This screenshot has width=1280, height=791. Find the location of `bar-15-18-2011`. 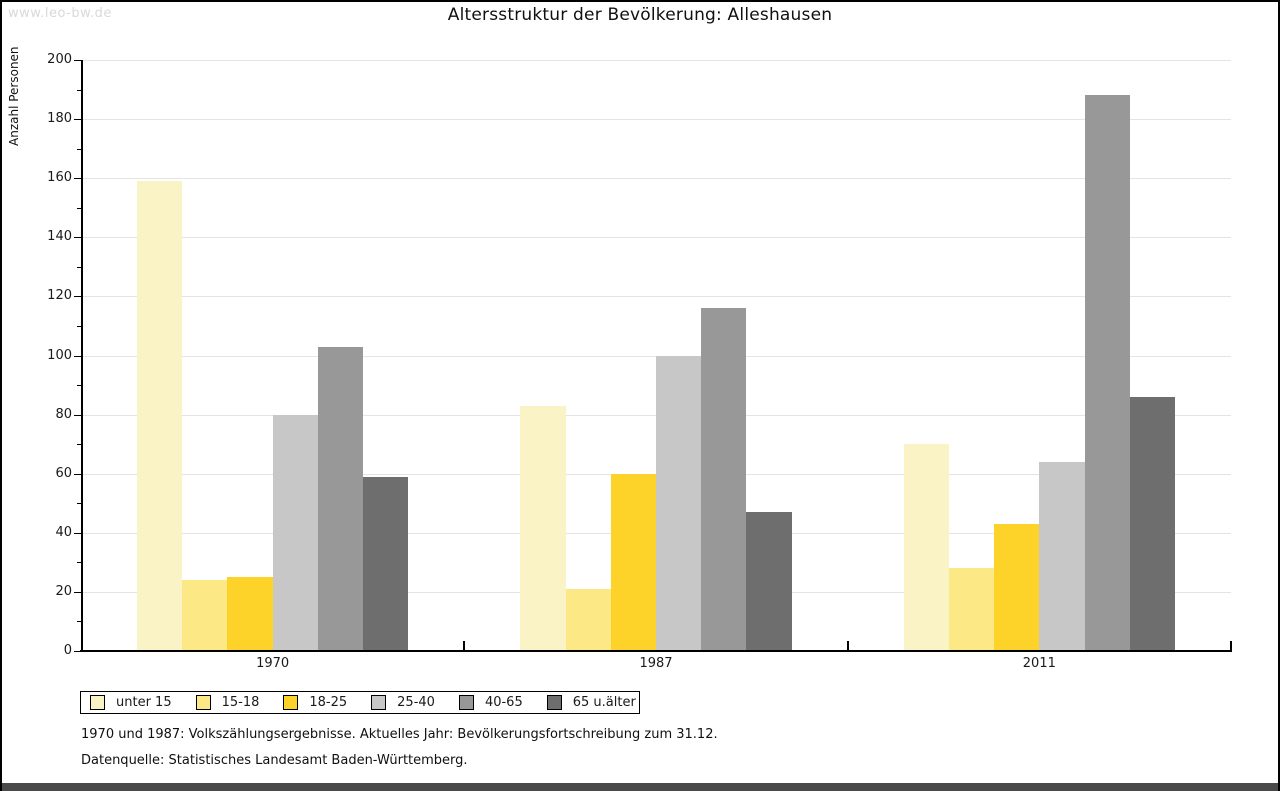

bar-15-18-2011 is located at coordinates (971, 609).